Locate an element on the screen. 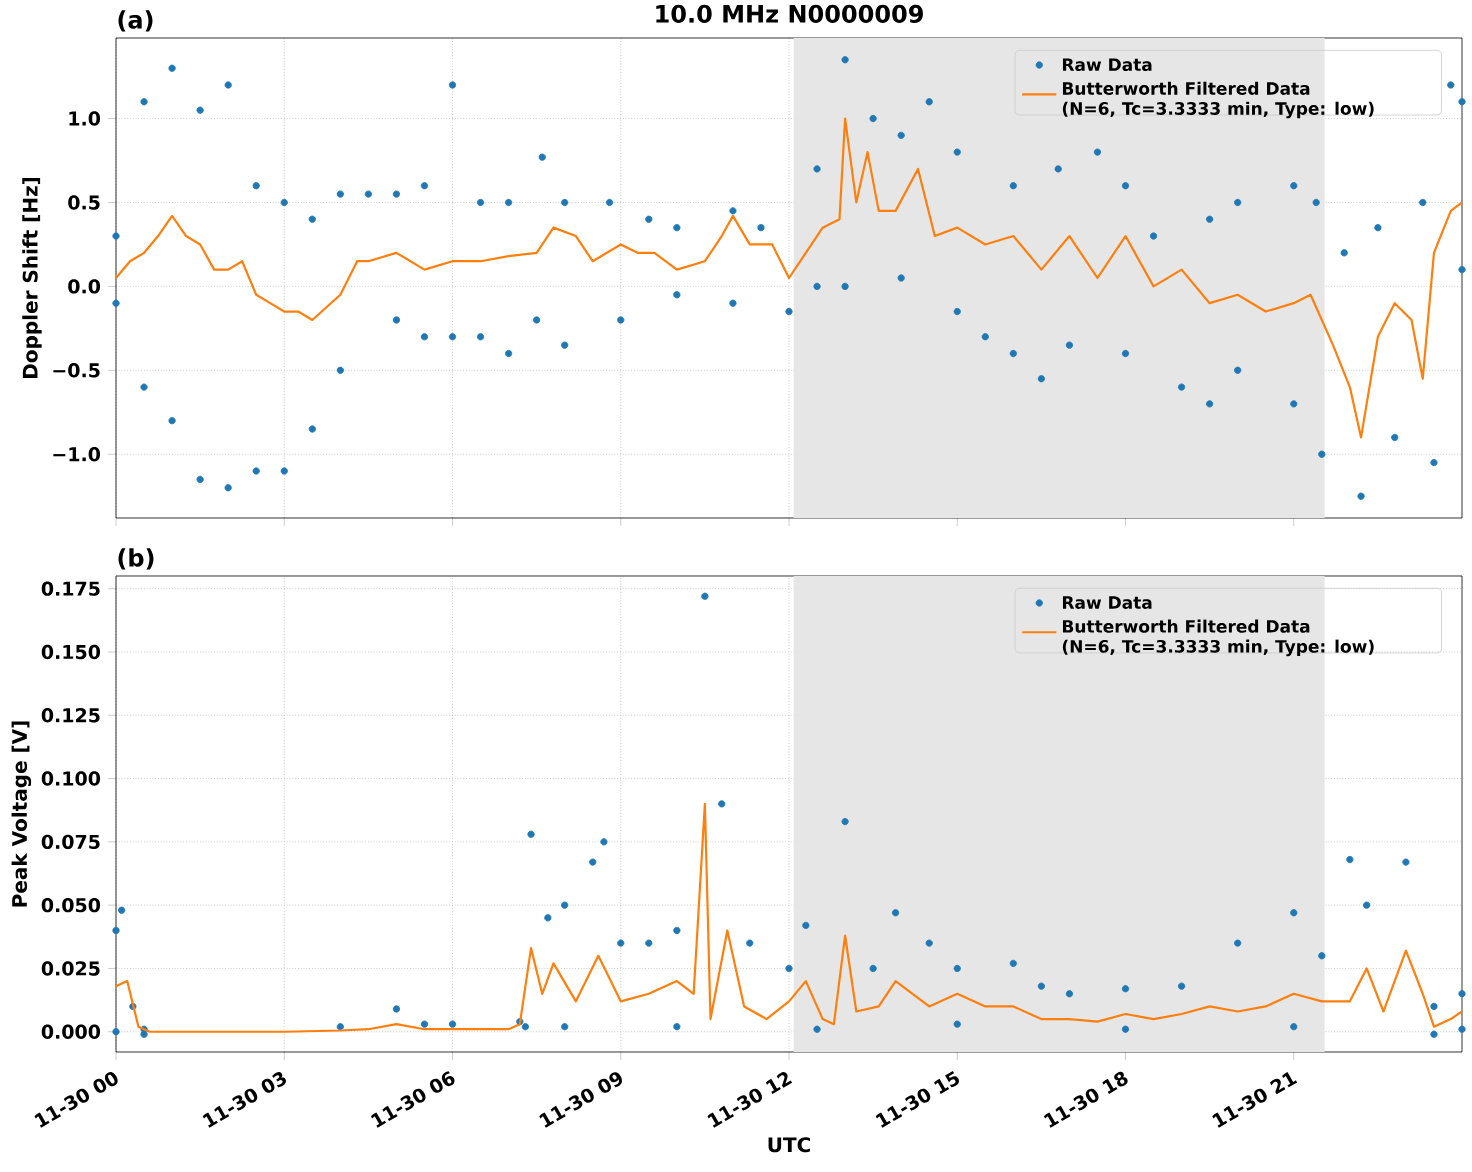 This screenshot has width=1472, height=1172. y-tick-label: 0.000 is located at coordinates (71, 1031).